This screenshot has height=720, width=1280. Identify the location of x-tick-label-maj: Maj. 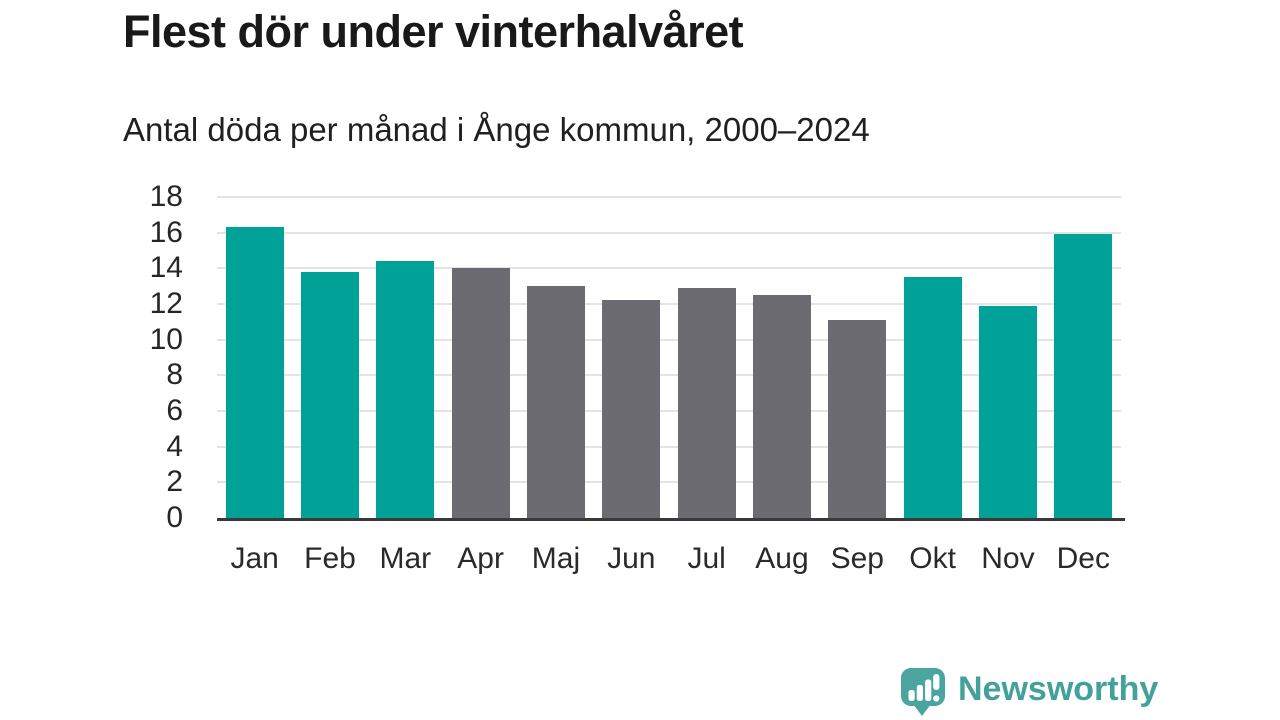
(556, 558).